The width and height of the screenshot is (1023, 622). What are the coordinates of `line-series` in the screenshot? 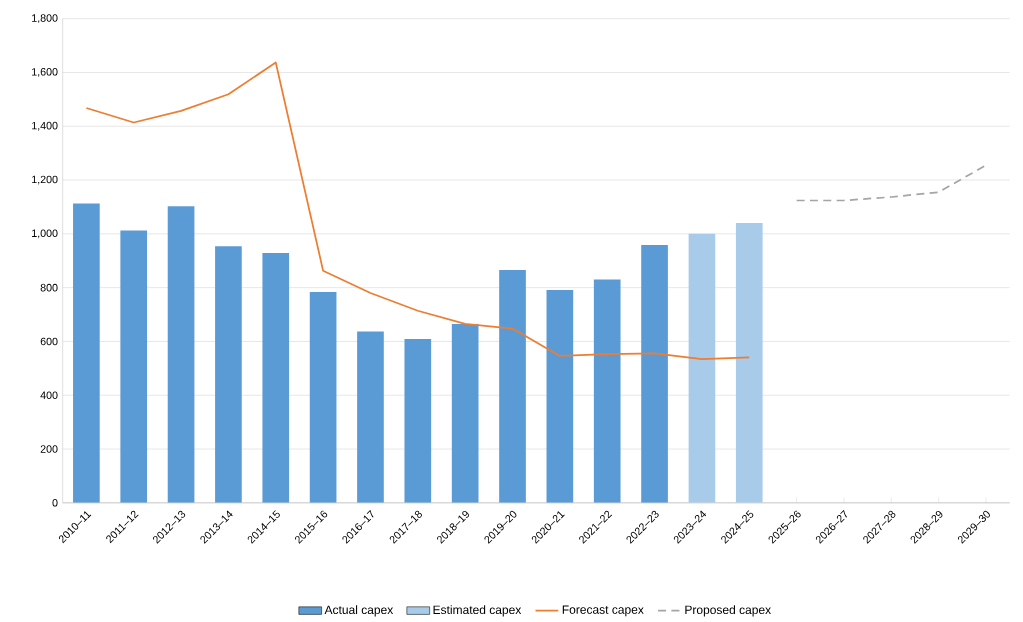 It's located at (891, 183).